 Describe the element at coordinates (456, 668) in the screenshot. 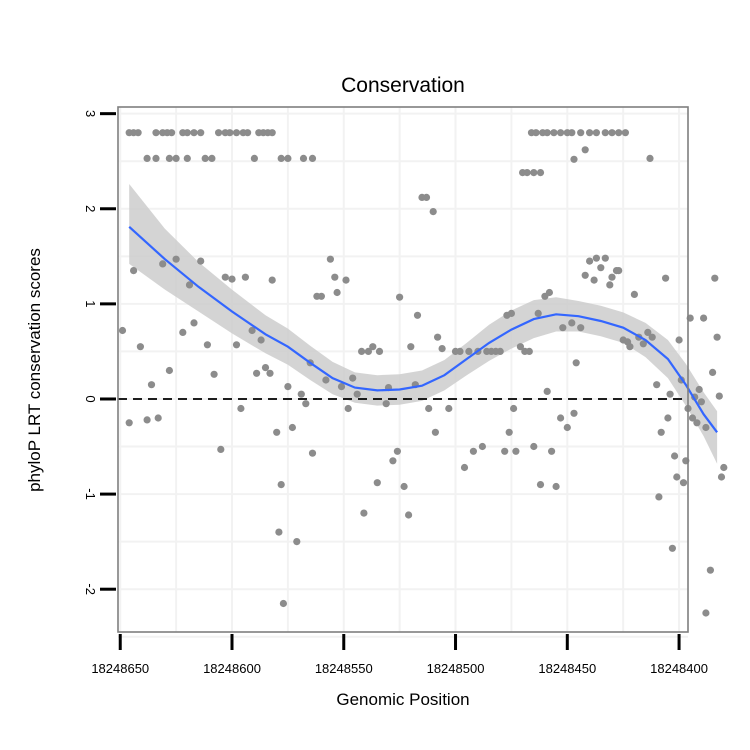

I see `x-tick-label: 18248500` at that location.